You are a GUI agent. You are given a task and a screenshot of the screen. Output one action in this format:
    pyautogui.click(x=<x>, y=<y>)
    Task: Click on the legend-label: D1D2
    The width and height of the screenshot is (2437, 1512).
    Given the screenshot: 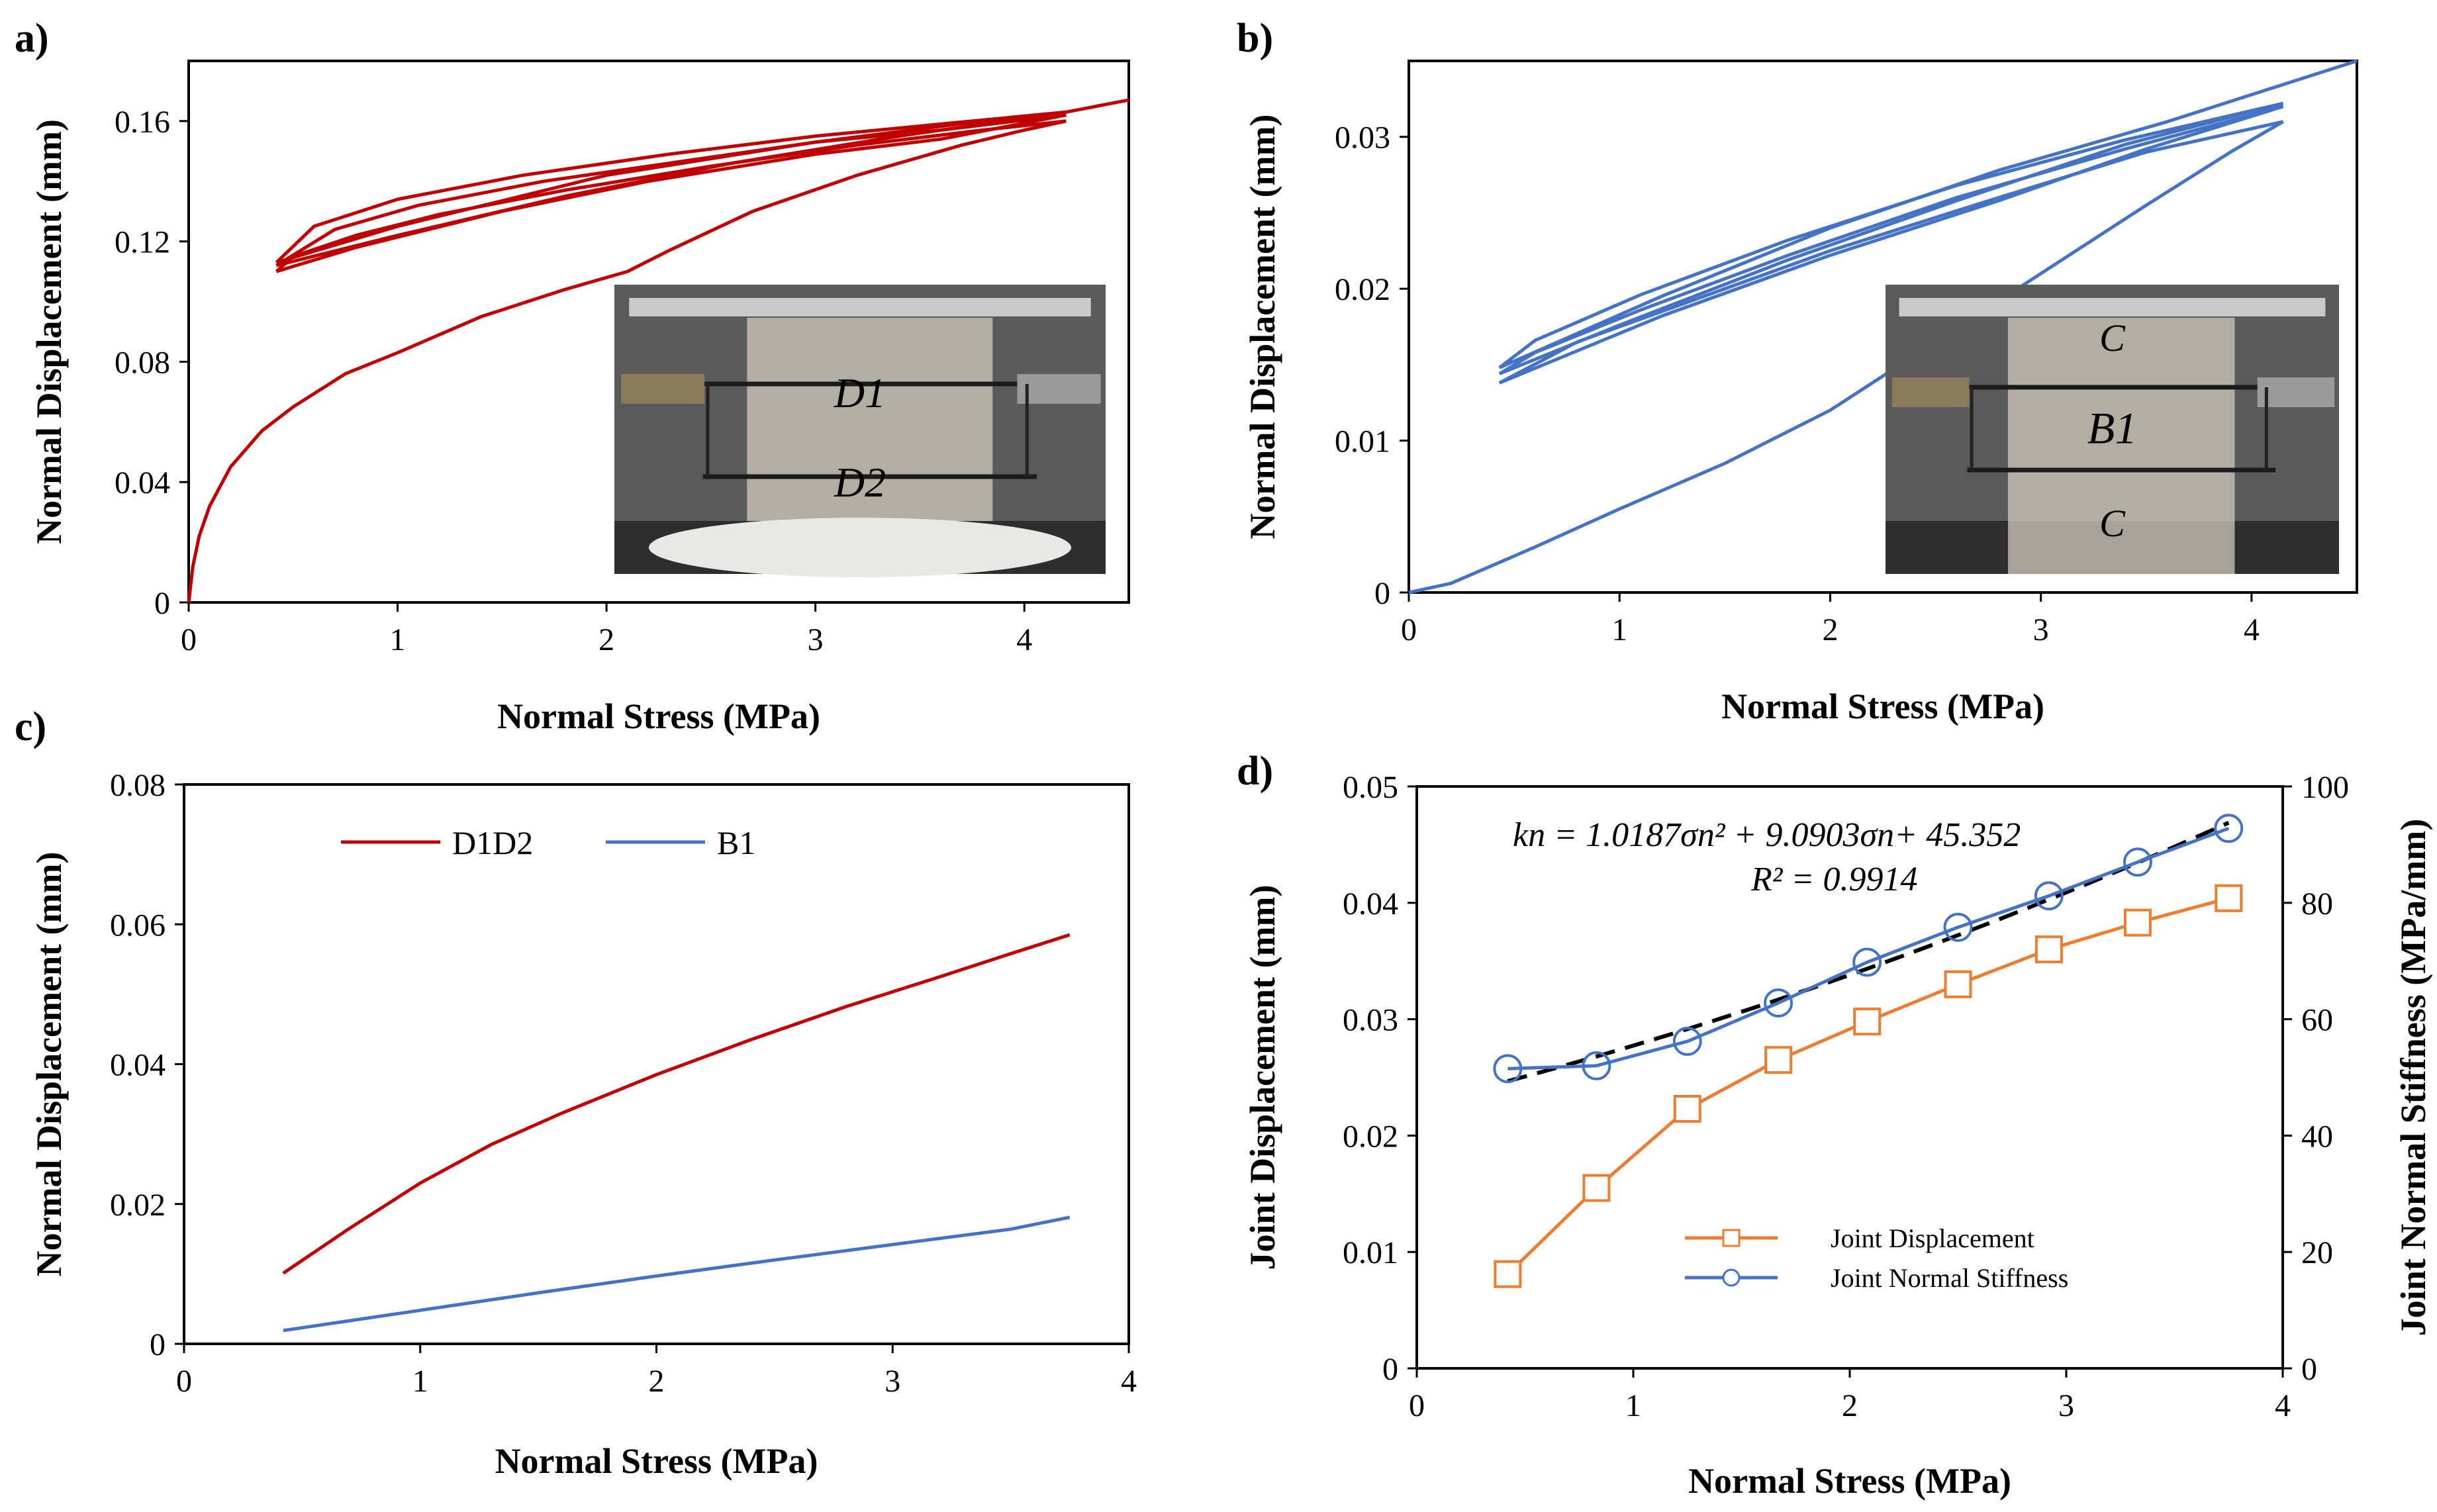 What is the action you would take?
    pyautogui.click(x=492, y=843)
    